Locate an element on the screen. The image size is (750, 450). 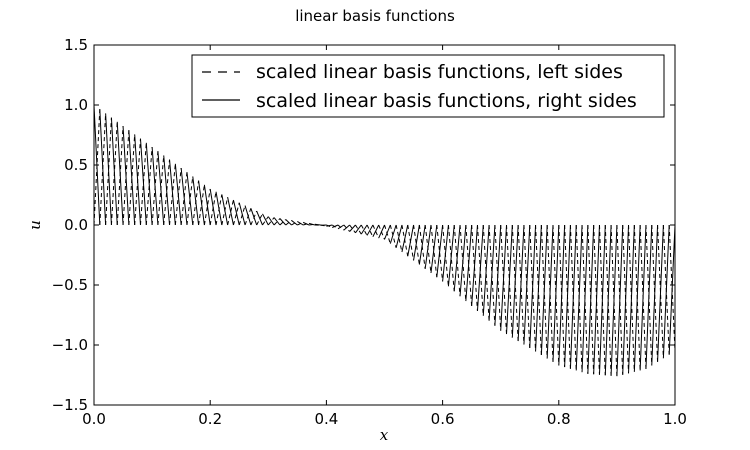
y-tick-label: 1.0 is located at coordinates (76, 105).